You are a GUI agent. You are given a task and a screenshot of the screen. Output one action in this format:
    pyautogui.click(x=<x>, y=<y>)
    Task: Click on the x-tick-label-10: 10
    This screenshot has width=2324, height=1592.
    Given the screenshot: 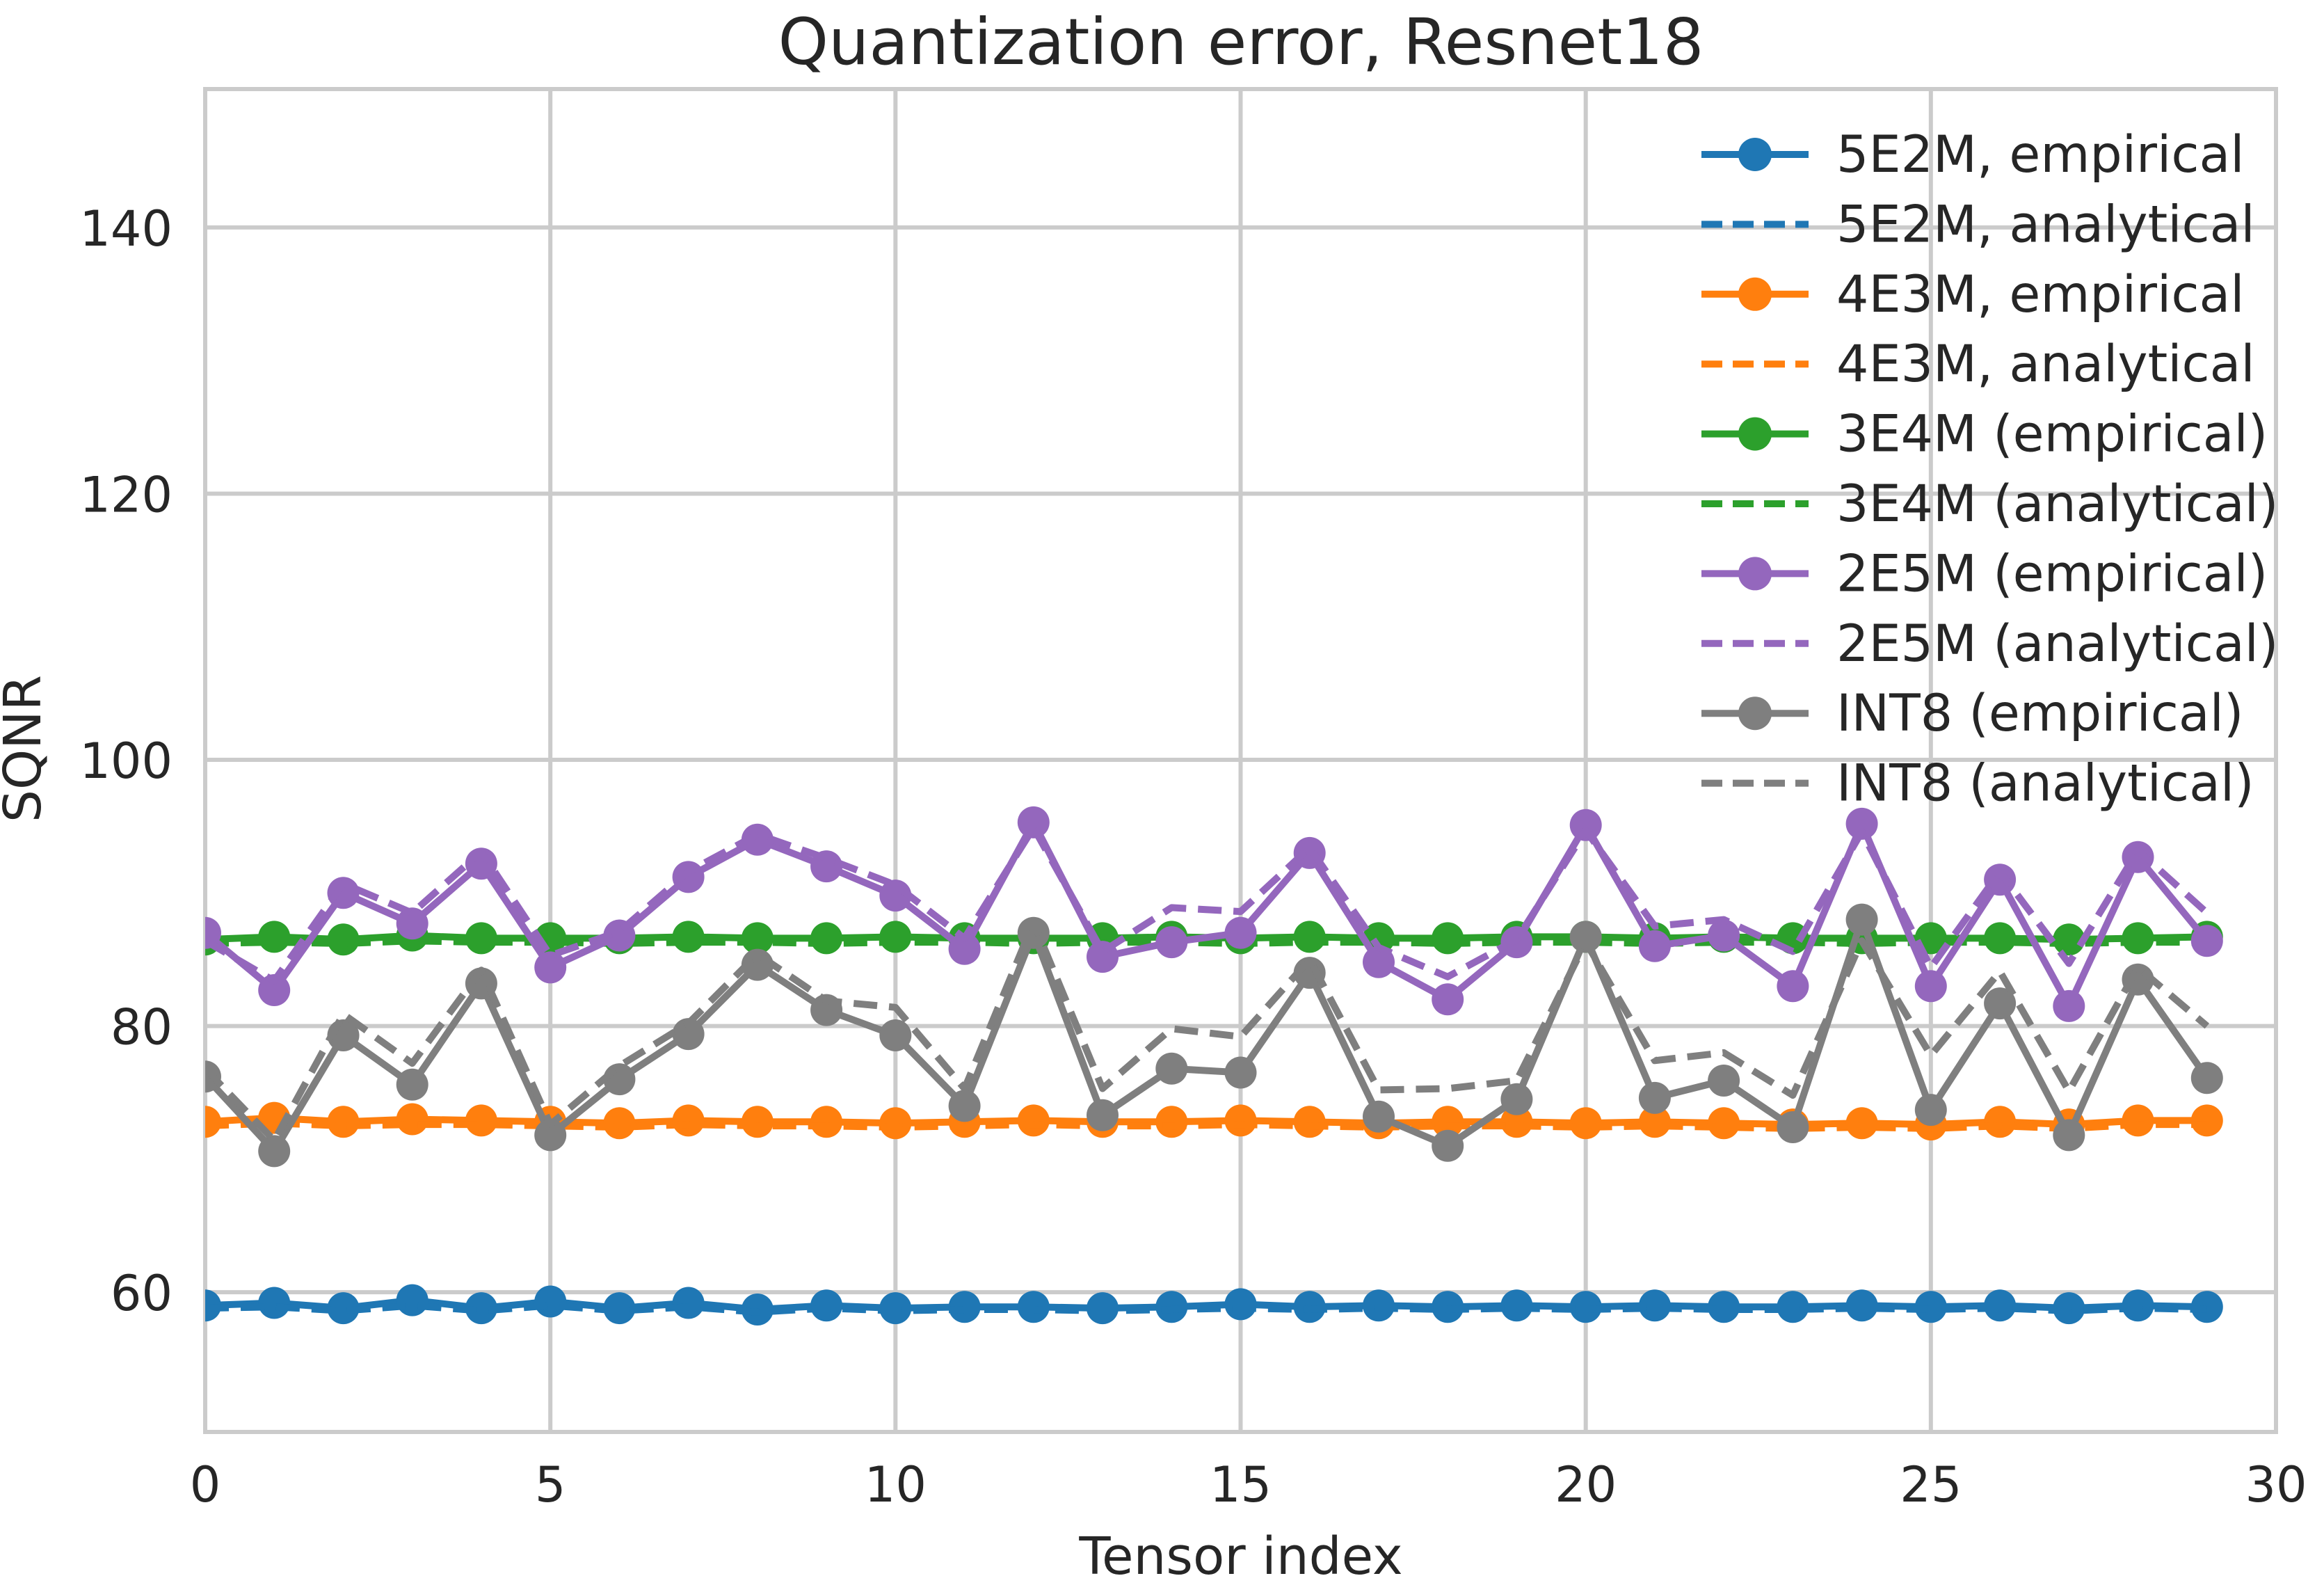 What is the action you would take?
    pyautogui.click(x=896, y=1484)
    